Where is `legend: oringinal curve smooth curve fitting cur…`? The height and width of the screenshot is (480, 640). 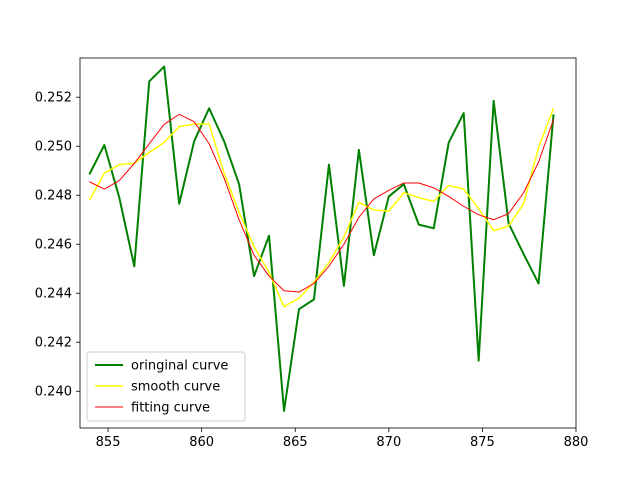
legend: oringinal curve smooth curve fitting cur… is located at coordinates (166, 386).